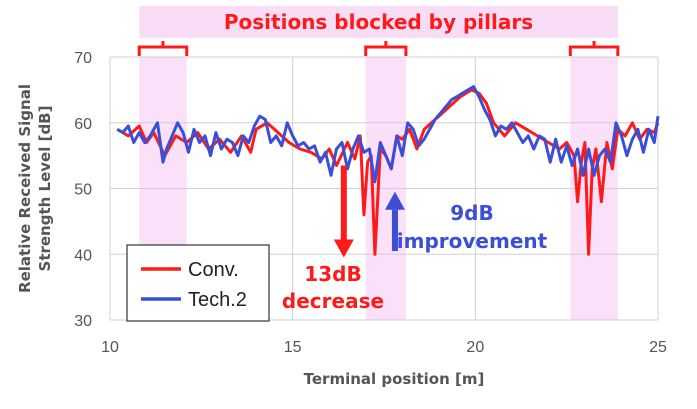  I want to click on y-tick-label: 60, so click(83, 124).